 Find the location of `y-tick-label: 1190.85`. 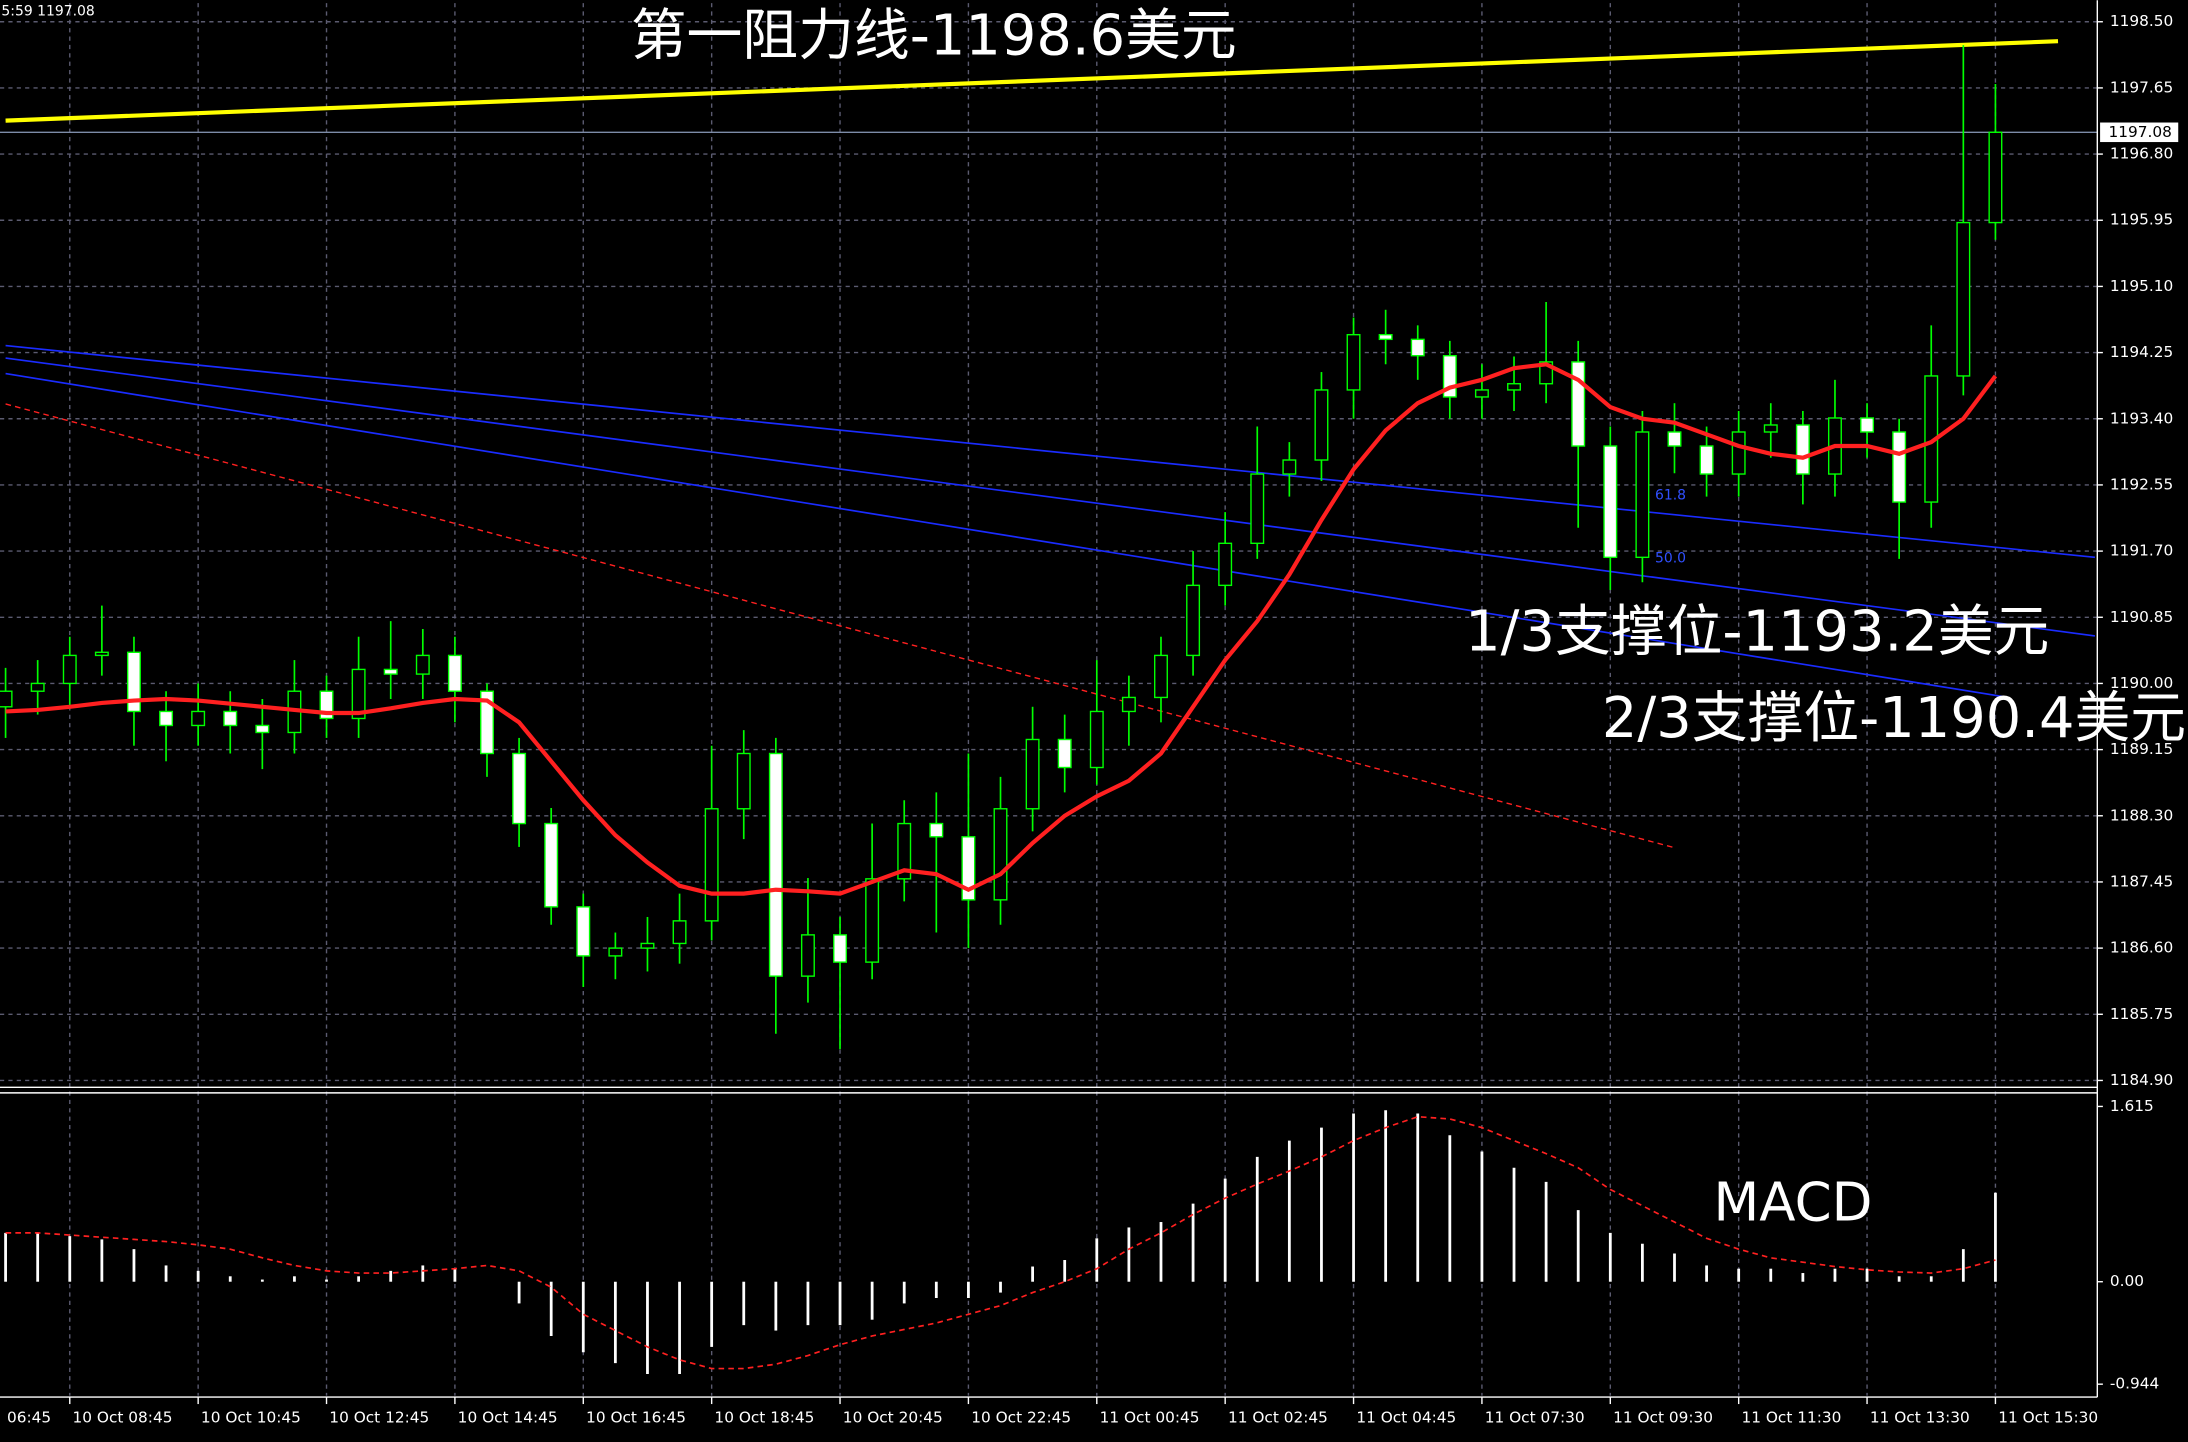

y-tick-label: 1190.85 is located at coordinates (2141, 617).